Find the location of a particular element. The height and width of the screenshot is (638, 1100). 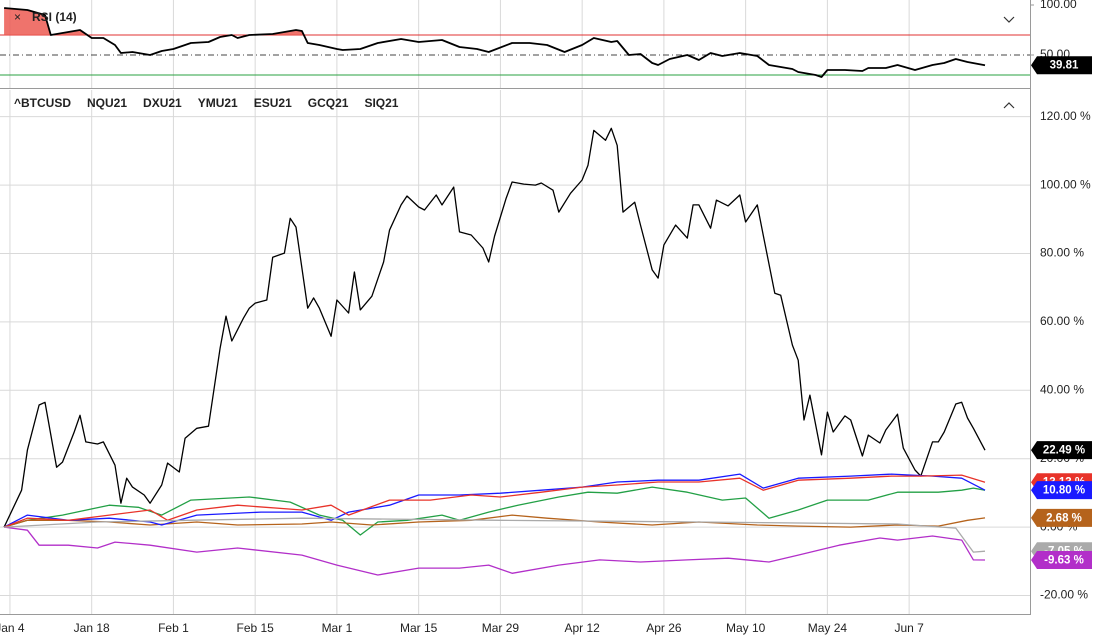

x-tick-label: May 24 is located at coordinates (828, 628).